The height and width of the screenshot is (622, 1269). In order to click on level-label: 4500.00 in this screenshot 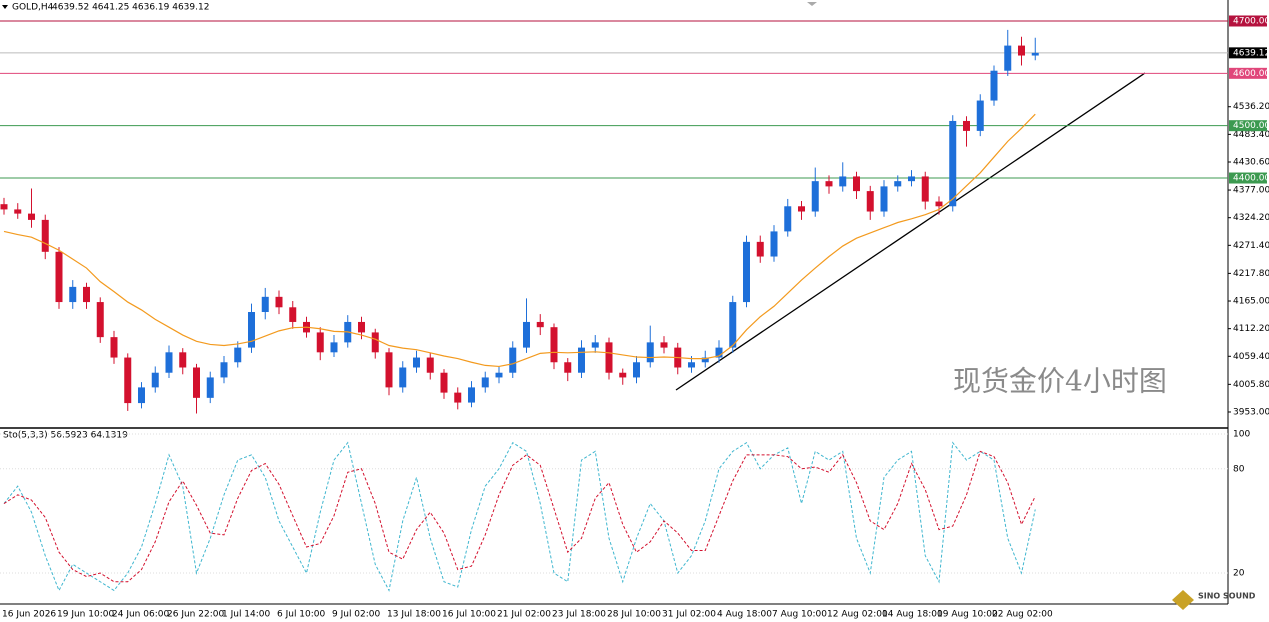, I will do `click(1251, 126)`.